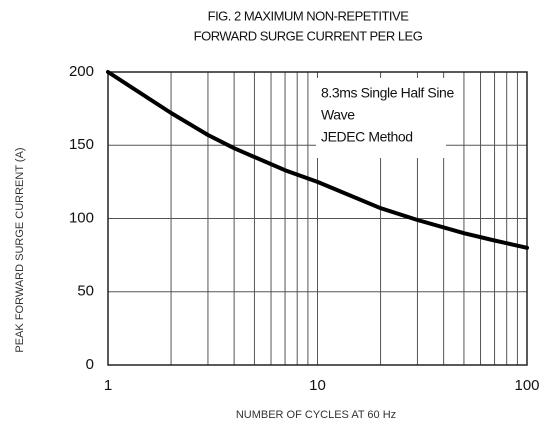 The height and width of the screenshot is (444, 546). What do you see at coordinates (308, 35) in the screenshot?
I see `chart-title: FORWARD SURGE CURRENT PER LEG` at bounding box center [308, 35].